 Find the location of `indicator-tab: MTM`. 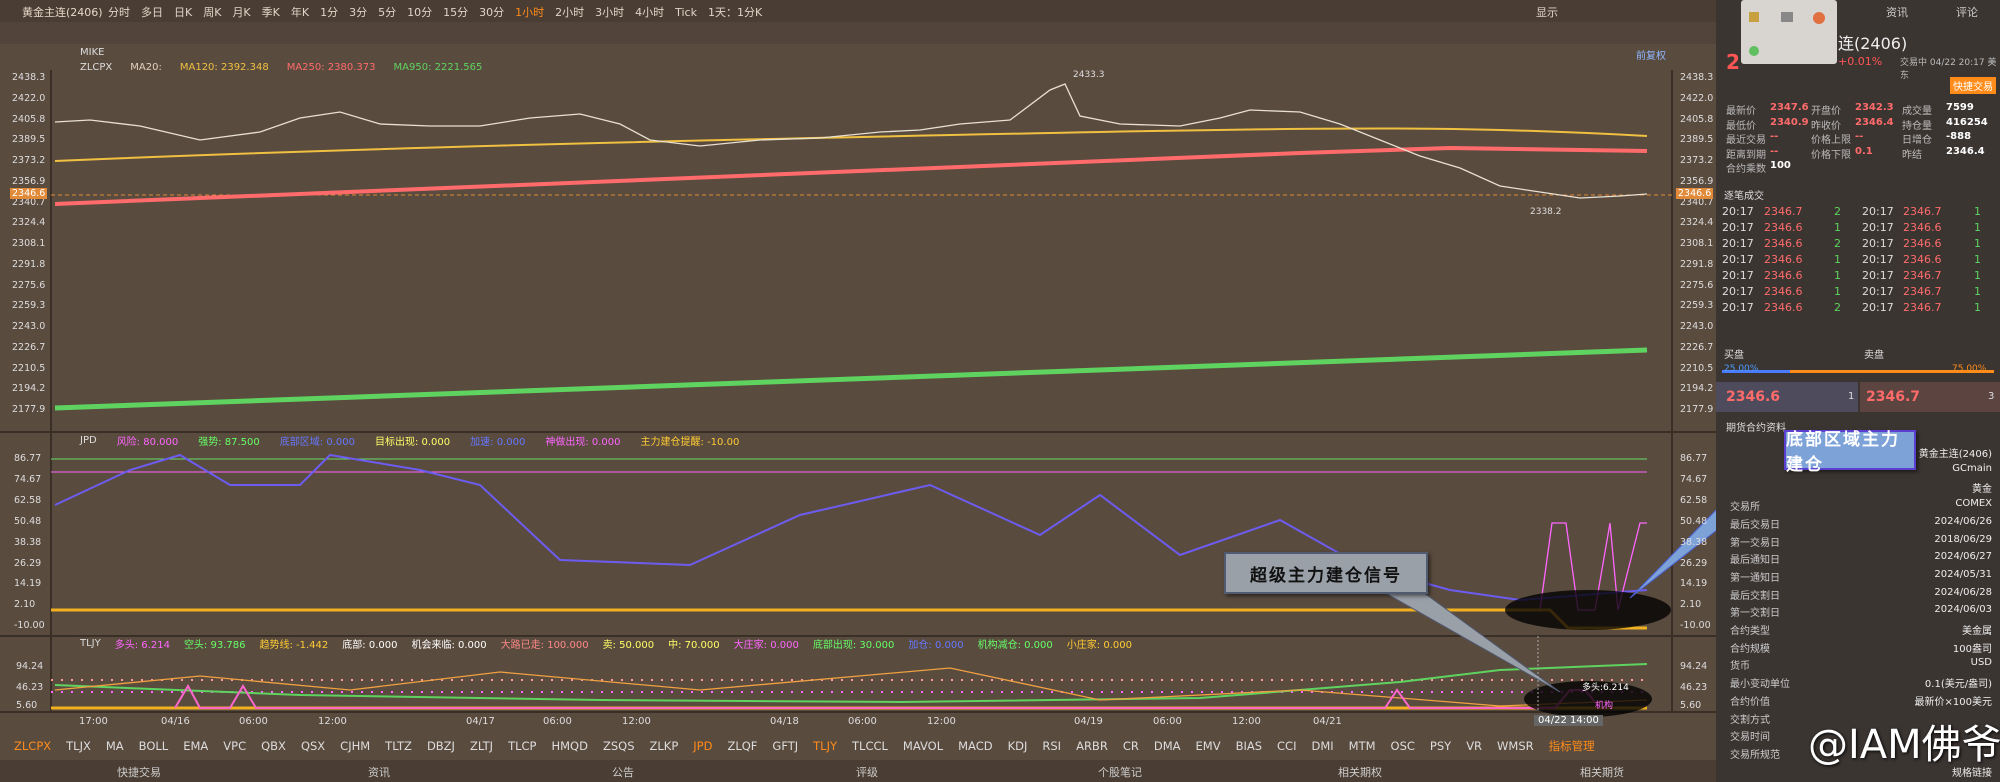

indicator-tab: MTM is located at coordinates (1362, 746).